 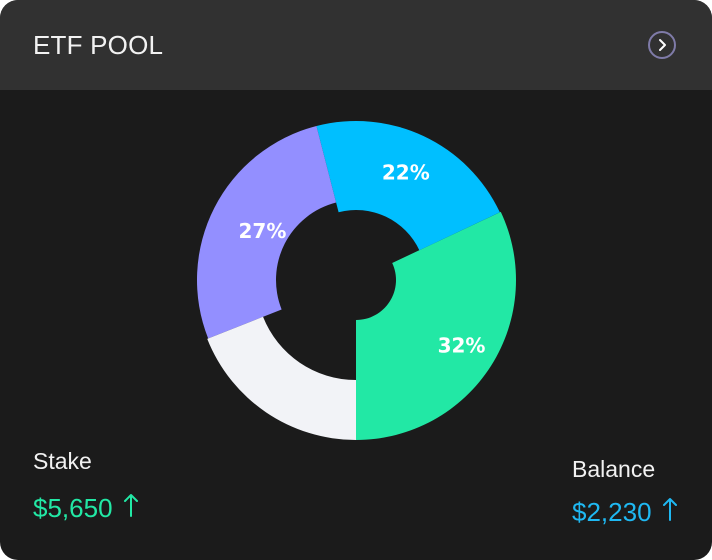 I want to click on stake-value-row: $5,650, so click(x=86, y=508).